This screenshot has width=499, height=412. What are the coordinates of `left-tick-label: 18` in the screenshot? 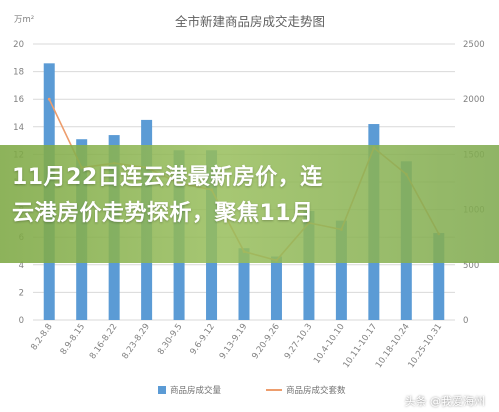 It's located at (18, 73).